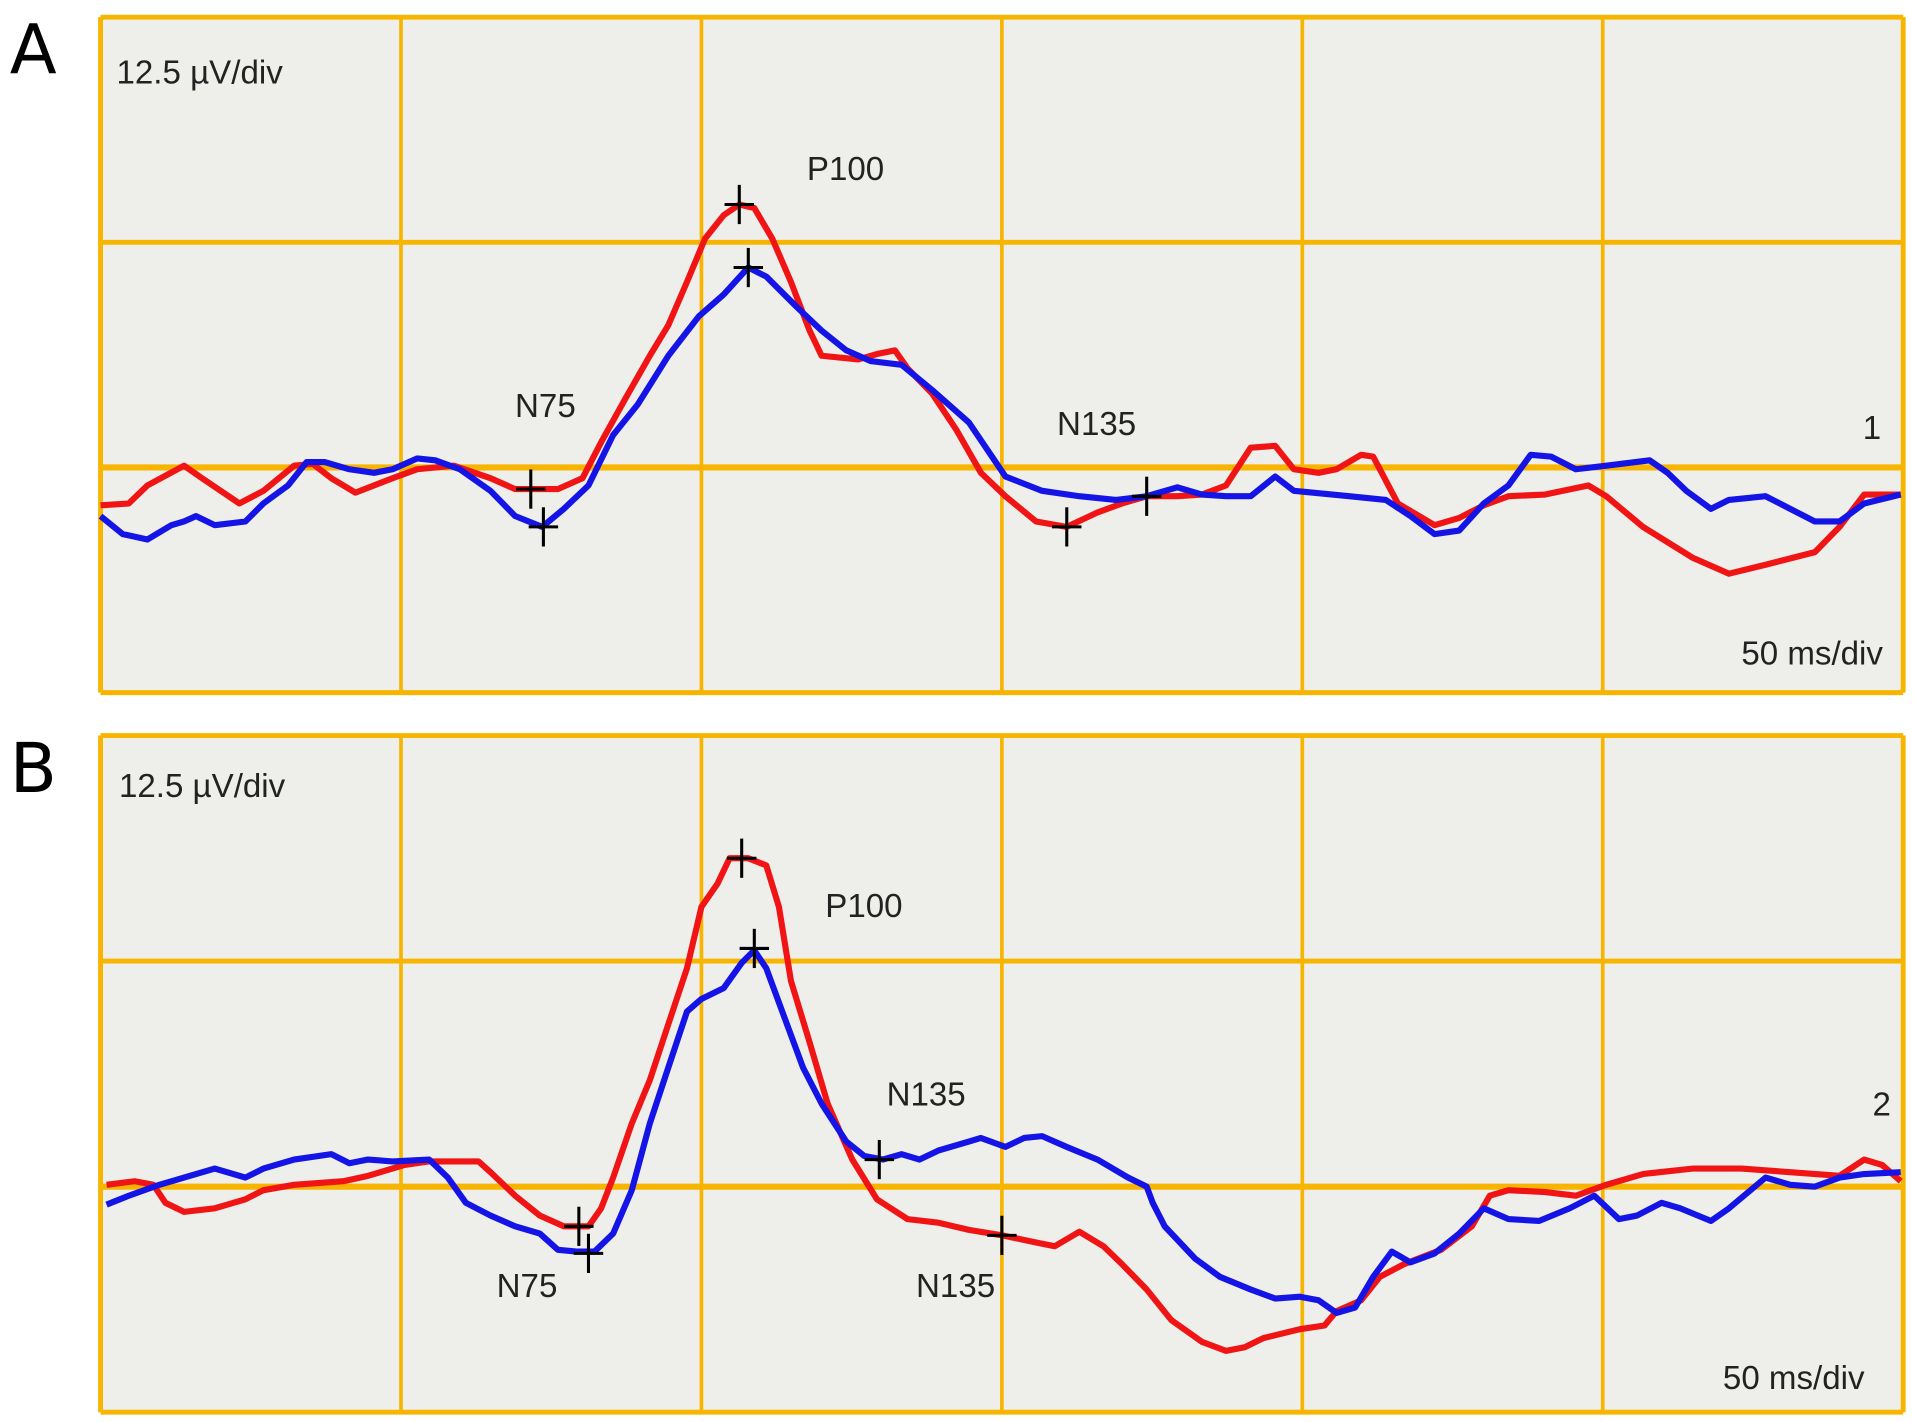 This screenshot has width=1913, height=1422. I want to click on n135-label: N135, so click(1096, 424).